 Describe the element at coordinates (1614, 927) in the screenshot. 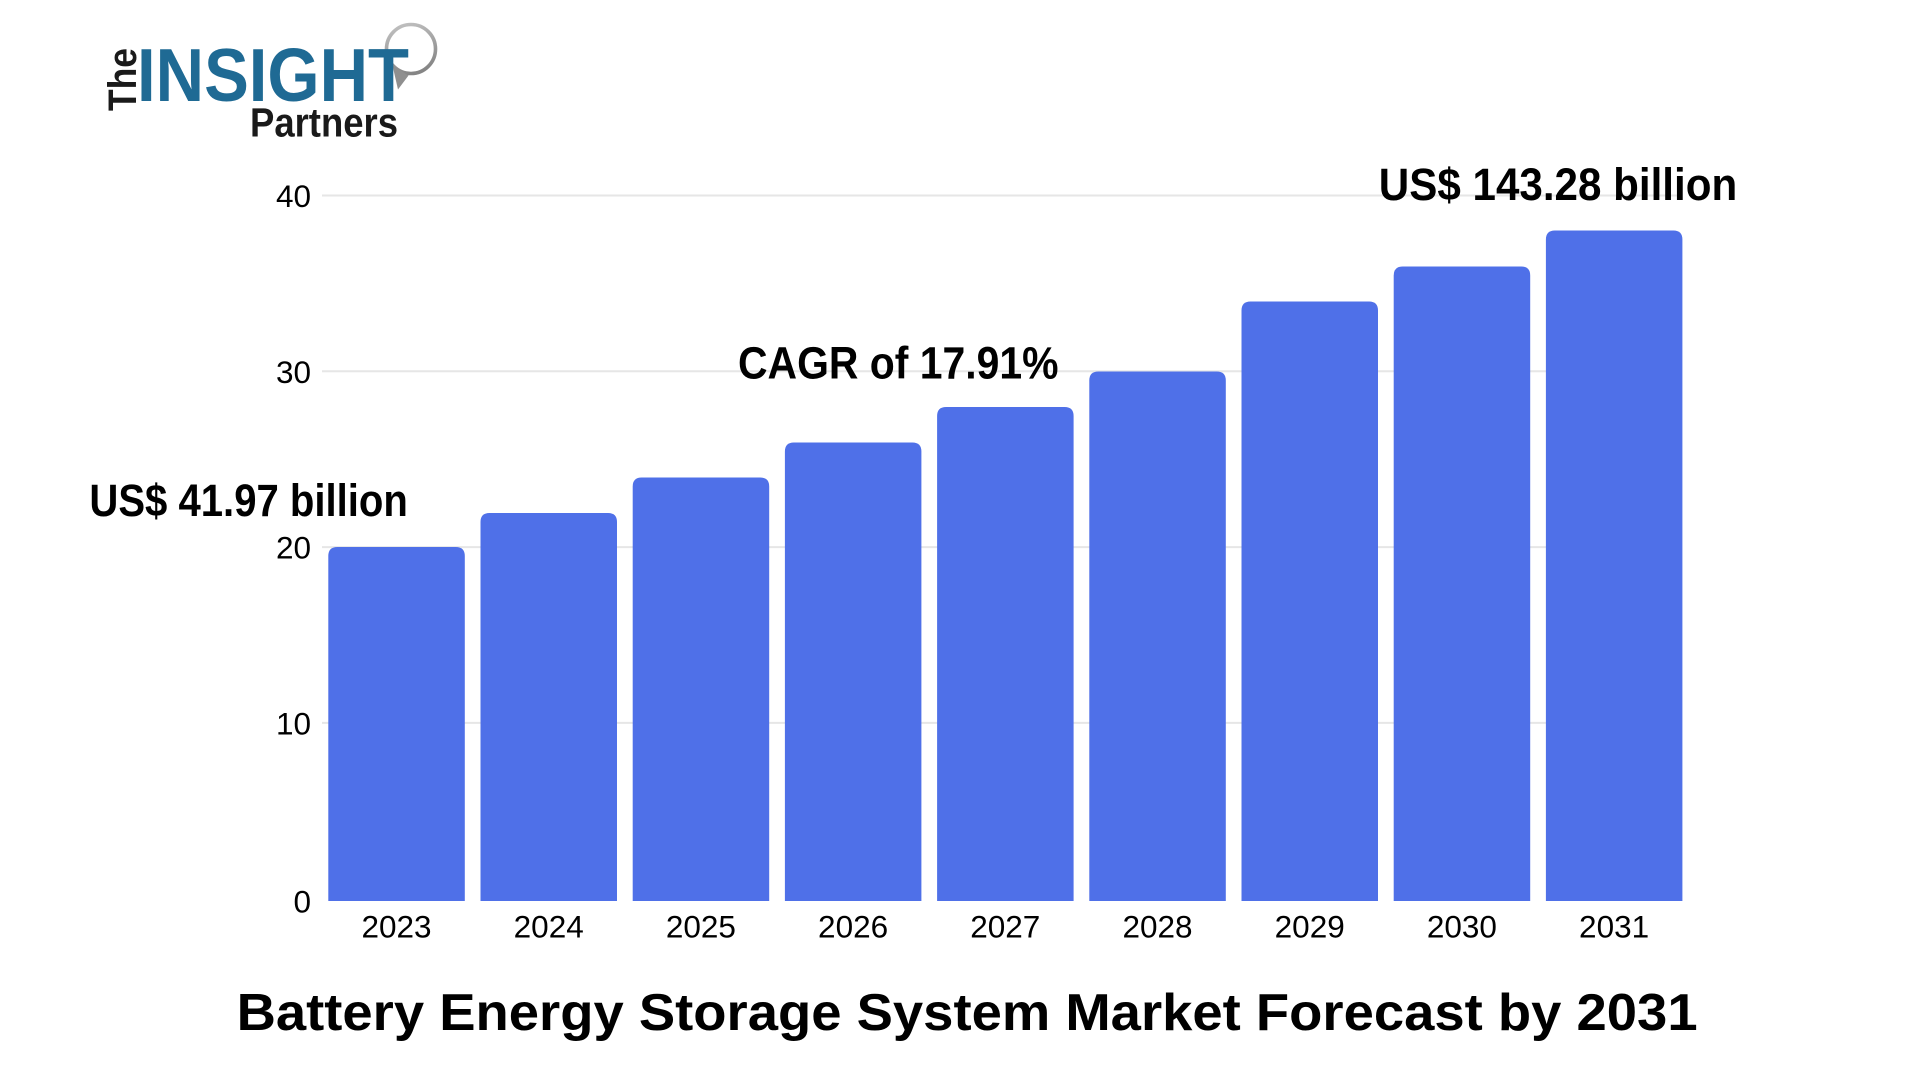

I see `svg-text: 2031` at that location.